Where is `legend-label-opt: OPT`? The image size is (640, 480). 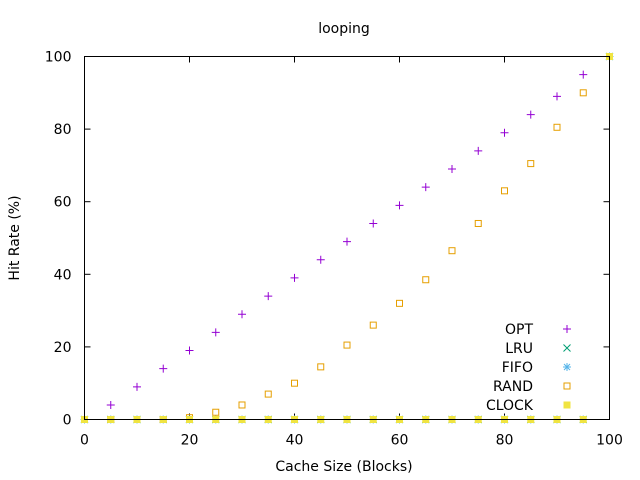
legend-label-opt: OPT is located at coordinates (519, 330).